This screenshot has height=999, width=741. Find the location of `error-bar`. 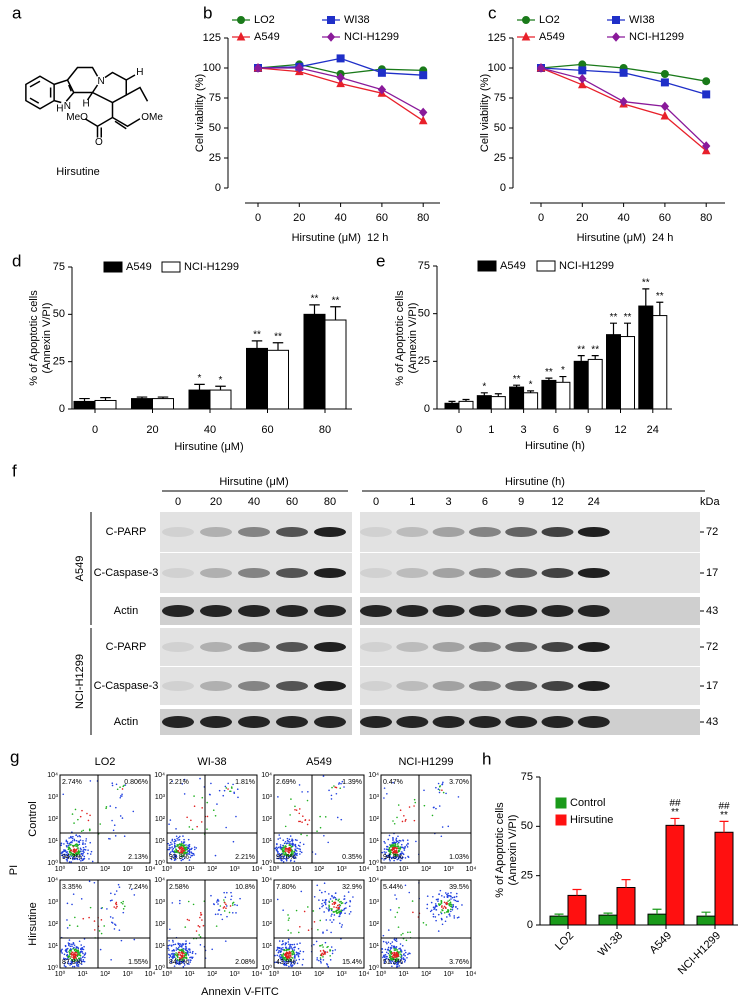

error-bar is located at coordinates (581, 358).